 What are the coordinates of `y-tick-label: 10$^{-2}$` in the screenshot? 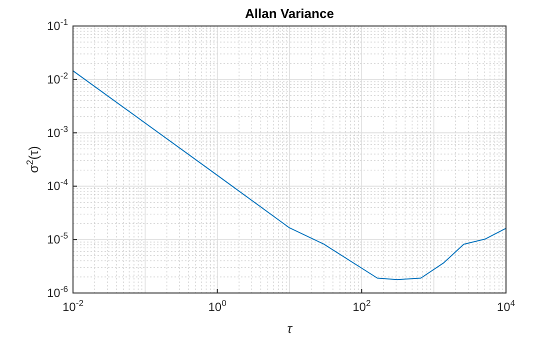 It's located at (57, 78).